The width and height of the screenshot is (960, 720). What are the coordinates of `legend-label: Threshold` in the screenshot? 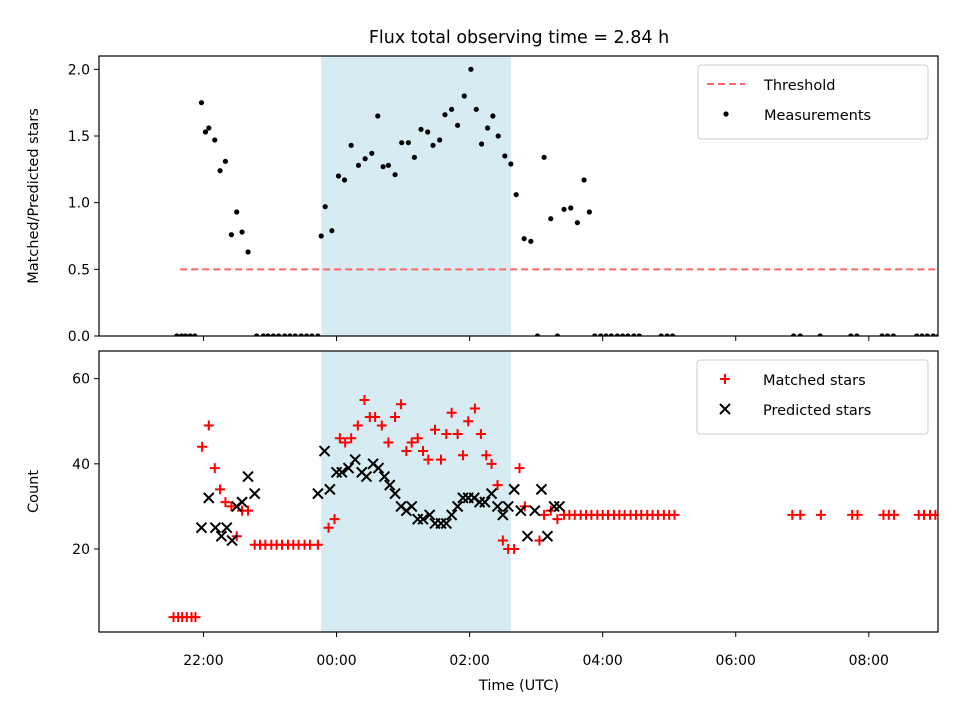 It's located at (799, 86).